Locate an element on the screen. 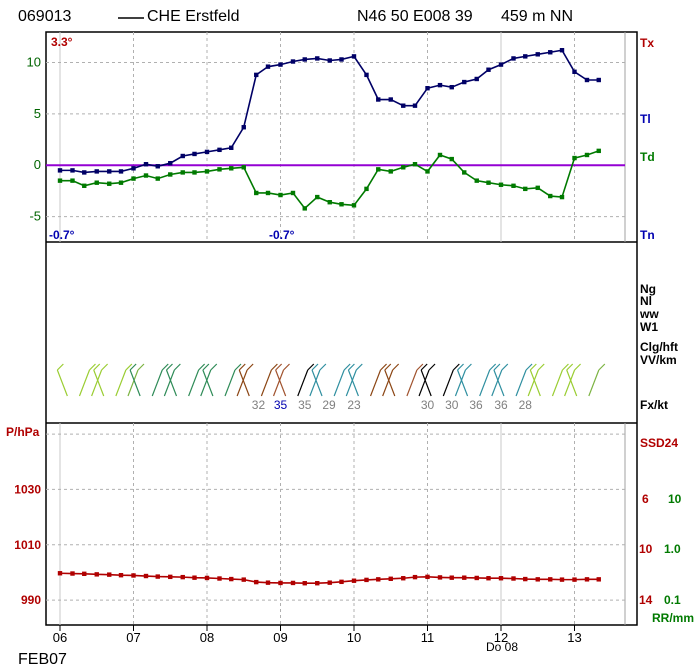 The width and height of the screenshot is (697, 670). station-id: 069013 is located at coordinates (45, 16).